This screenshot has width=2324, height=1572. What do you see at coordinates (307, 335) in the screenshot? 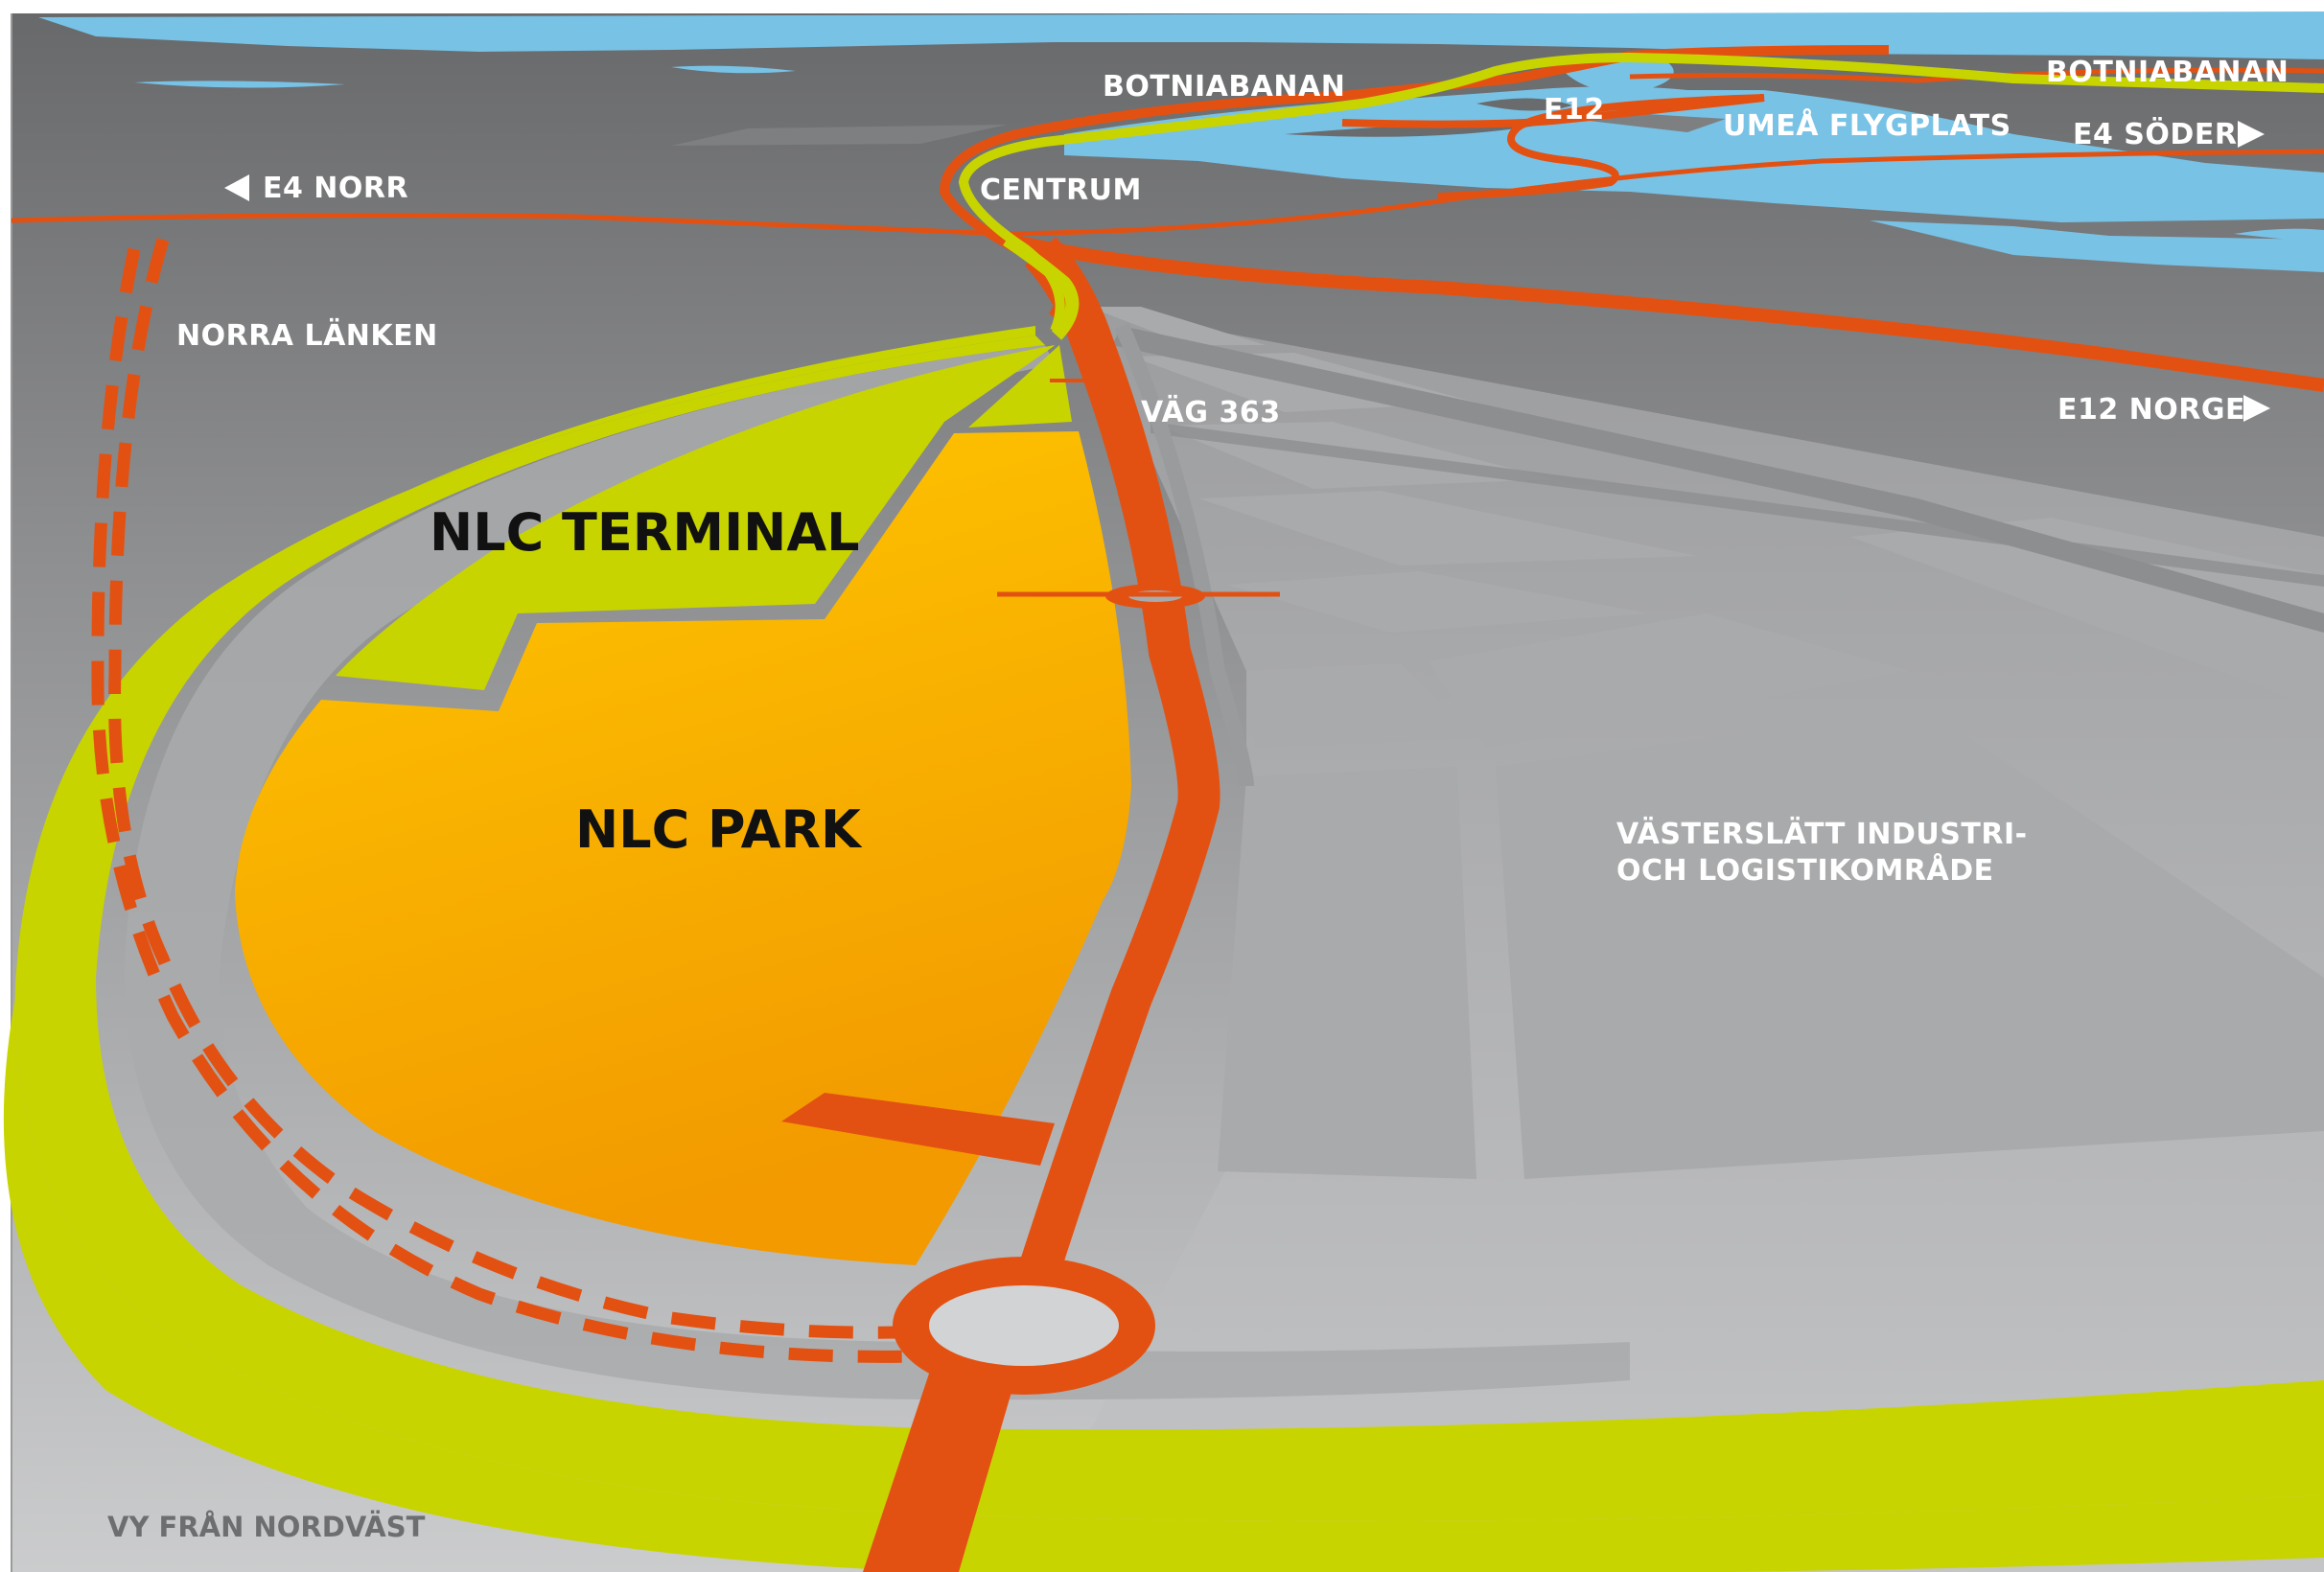
I see `label-norra-lanken: NORRA LÄNKEN` at bounding box center [307, 335].